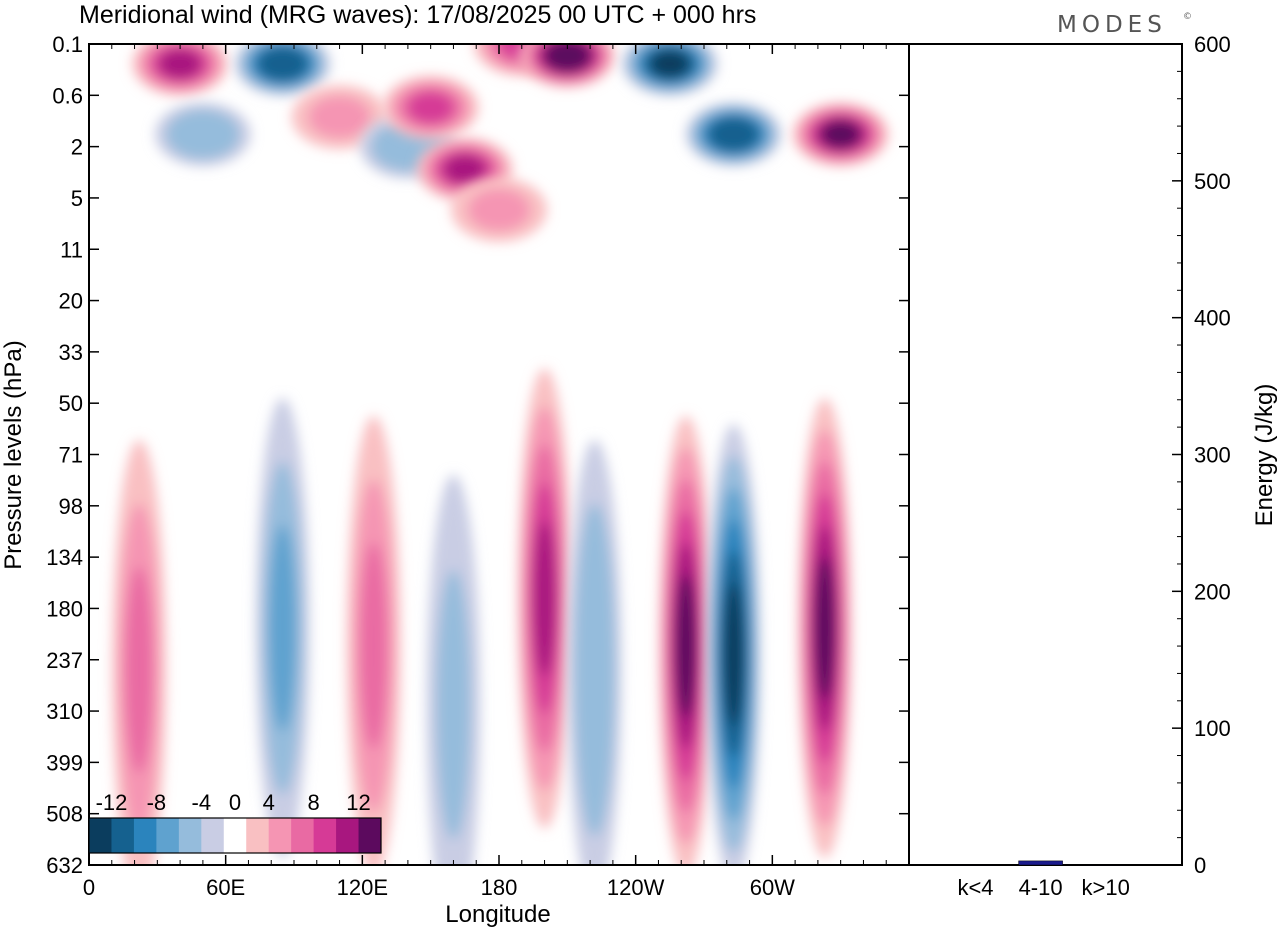 The width and height of the screenshot is (1280, 930). Describe the element at coordinates (64, 814) in the screenshot. I see `y-tick-label: 508` at that location.